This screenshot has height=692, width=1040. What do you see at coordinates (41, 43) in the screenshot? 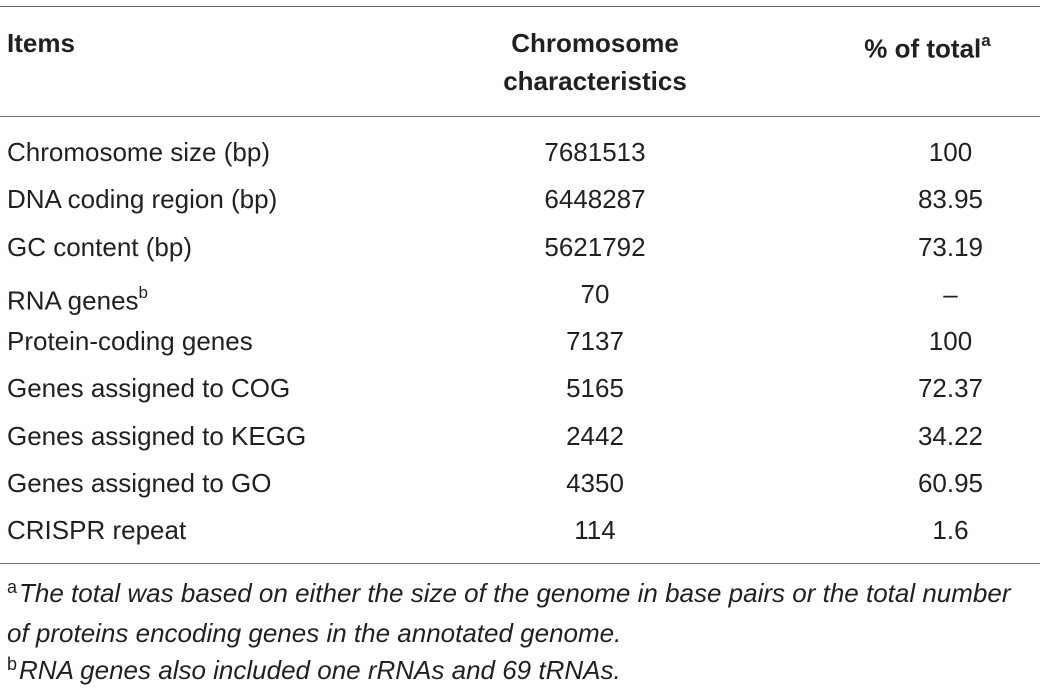
I see `header-items: Items` at bounding box center [41, 43].